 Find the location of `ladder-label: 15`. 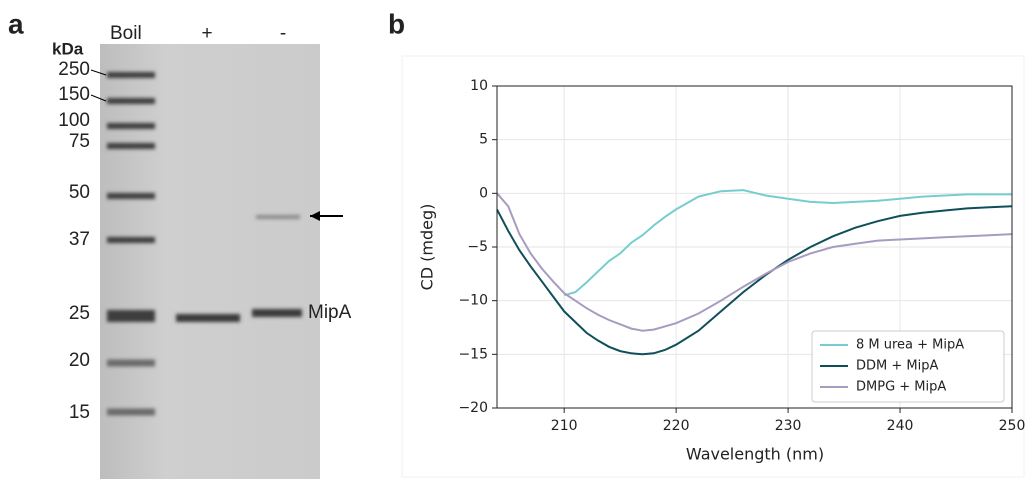

ladder-label: 15 is located at coordinates (79, 412).